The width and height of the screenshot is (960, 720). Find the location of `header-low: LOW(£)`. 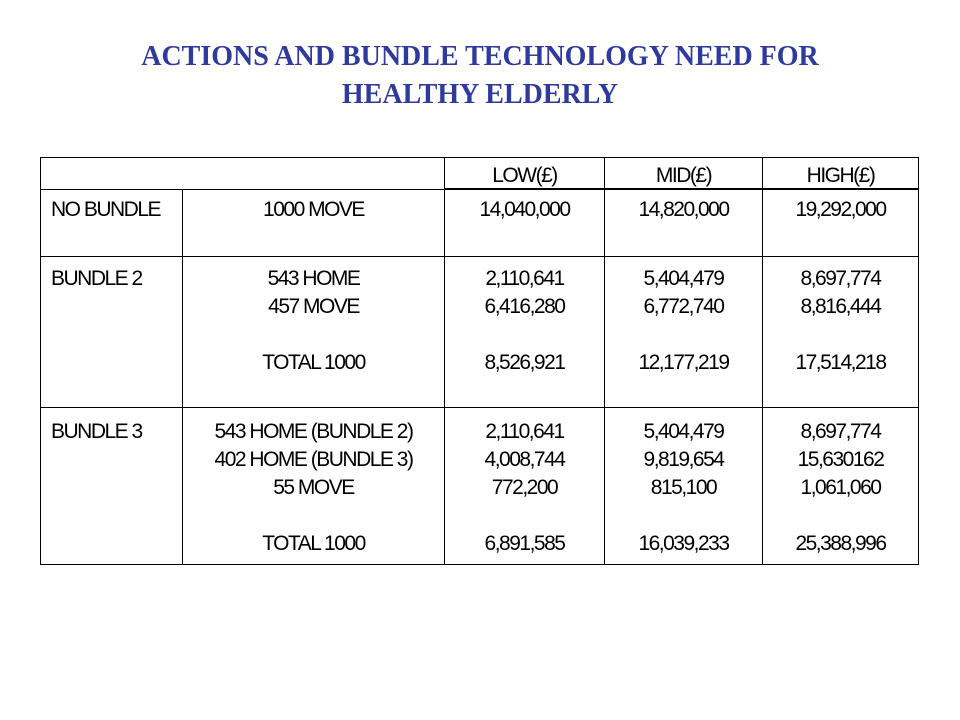

header-low: LOW(£) is located at coordinates (524, 173).